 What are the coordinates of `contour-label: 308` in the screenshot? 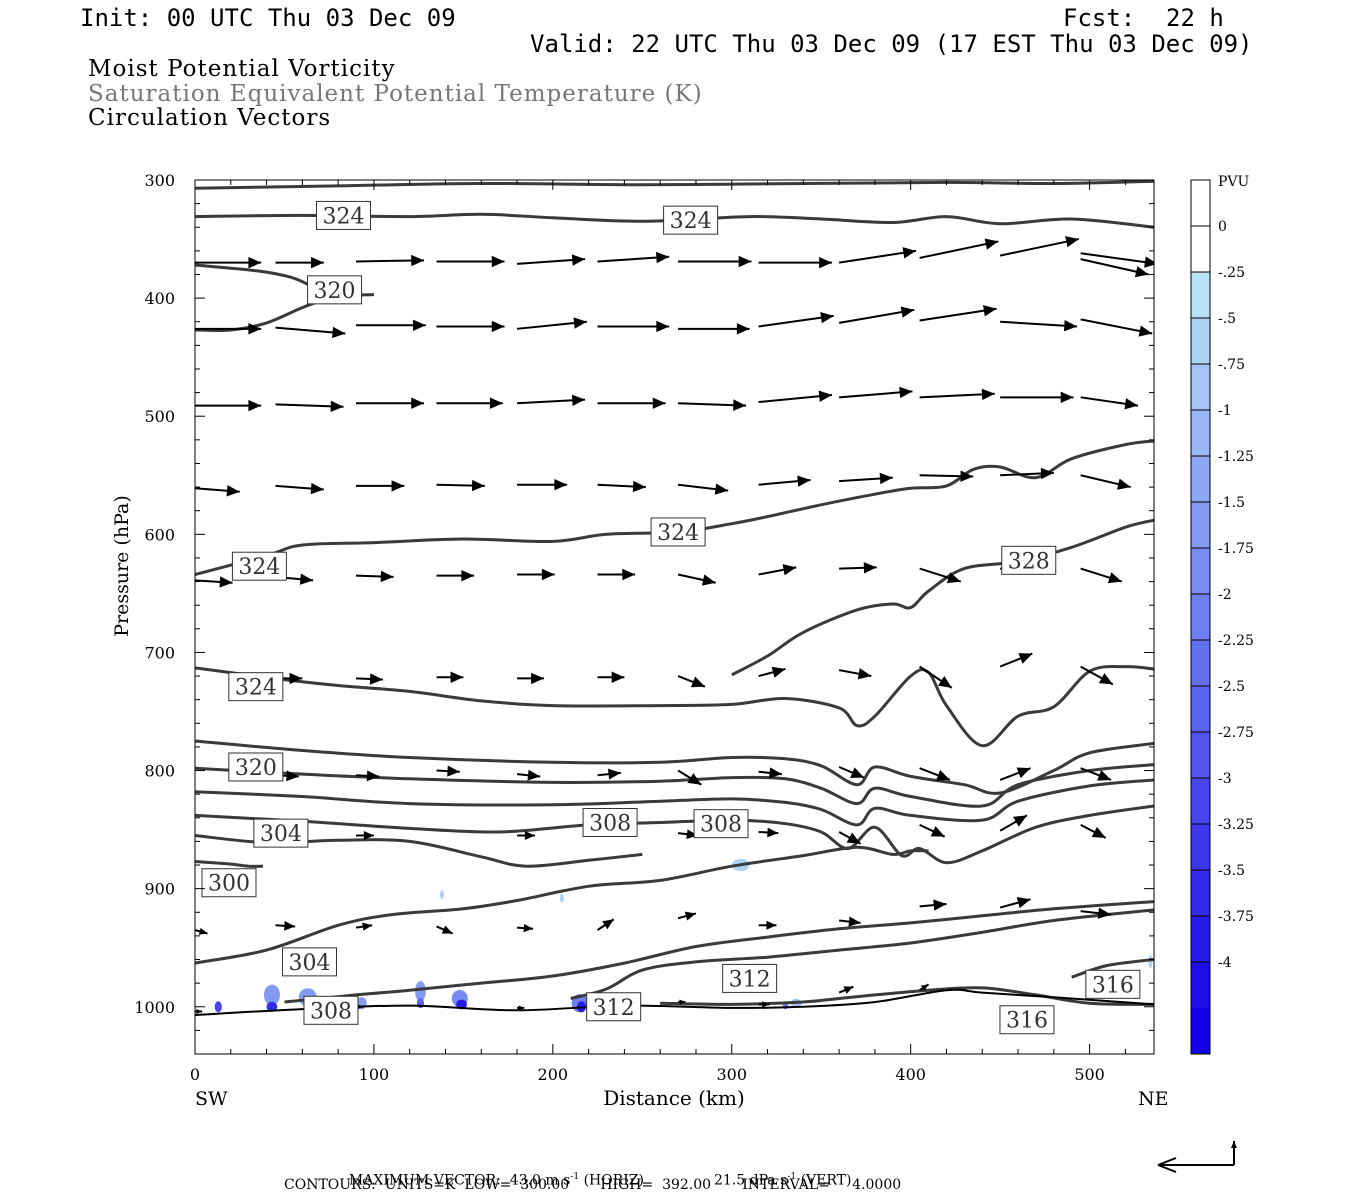 It's located at (331, 1010).